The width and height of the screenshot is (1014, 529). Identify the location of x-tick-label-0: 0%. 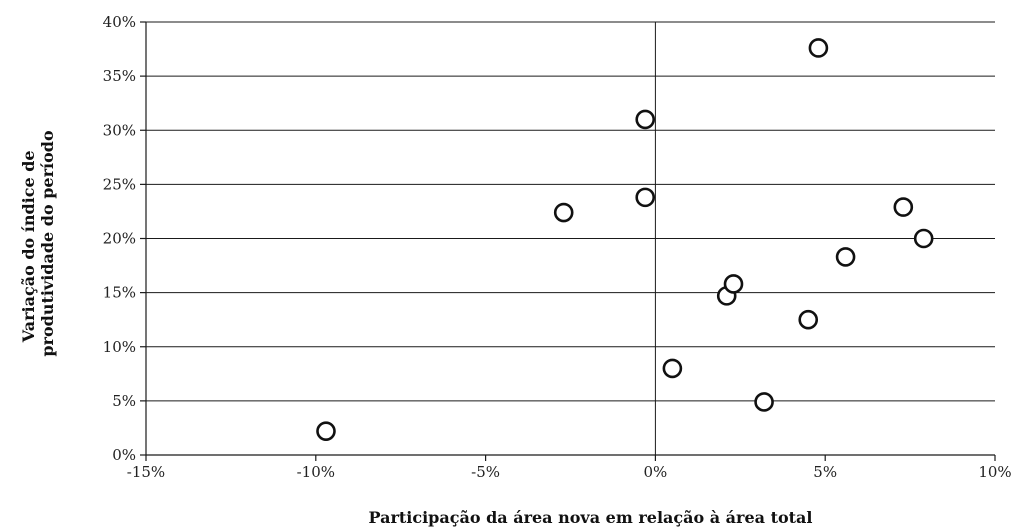
(656, 472).